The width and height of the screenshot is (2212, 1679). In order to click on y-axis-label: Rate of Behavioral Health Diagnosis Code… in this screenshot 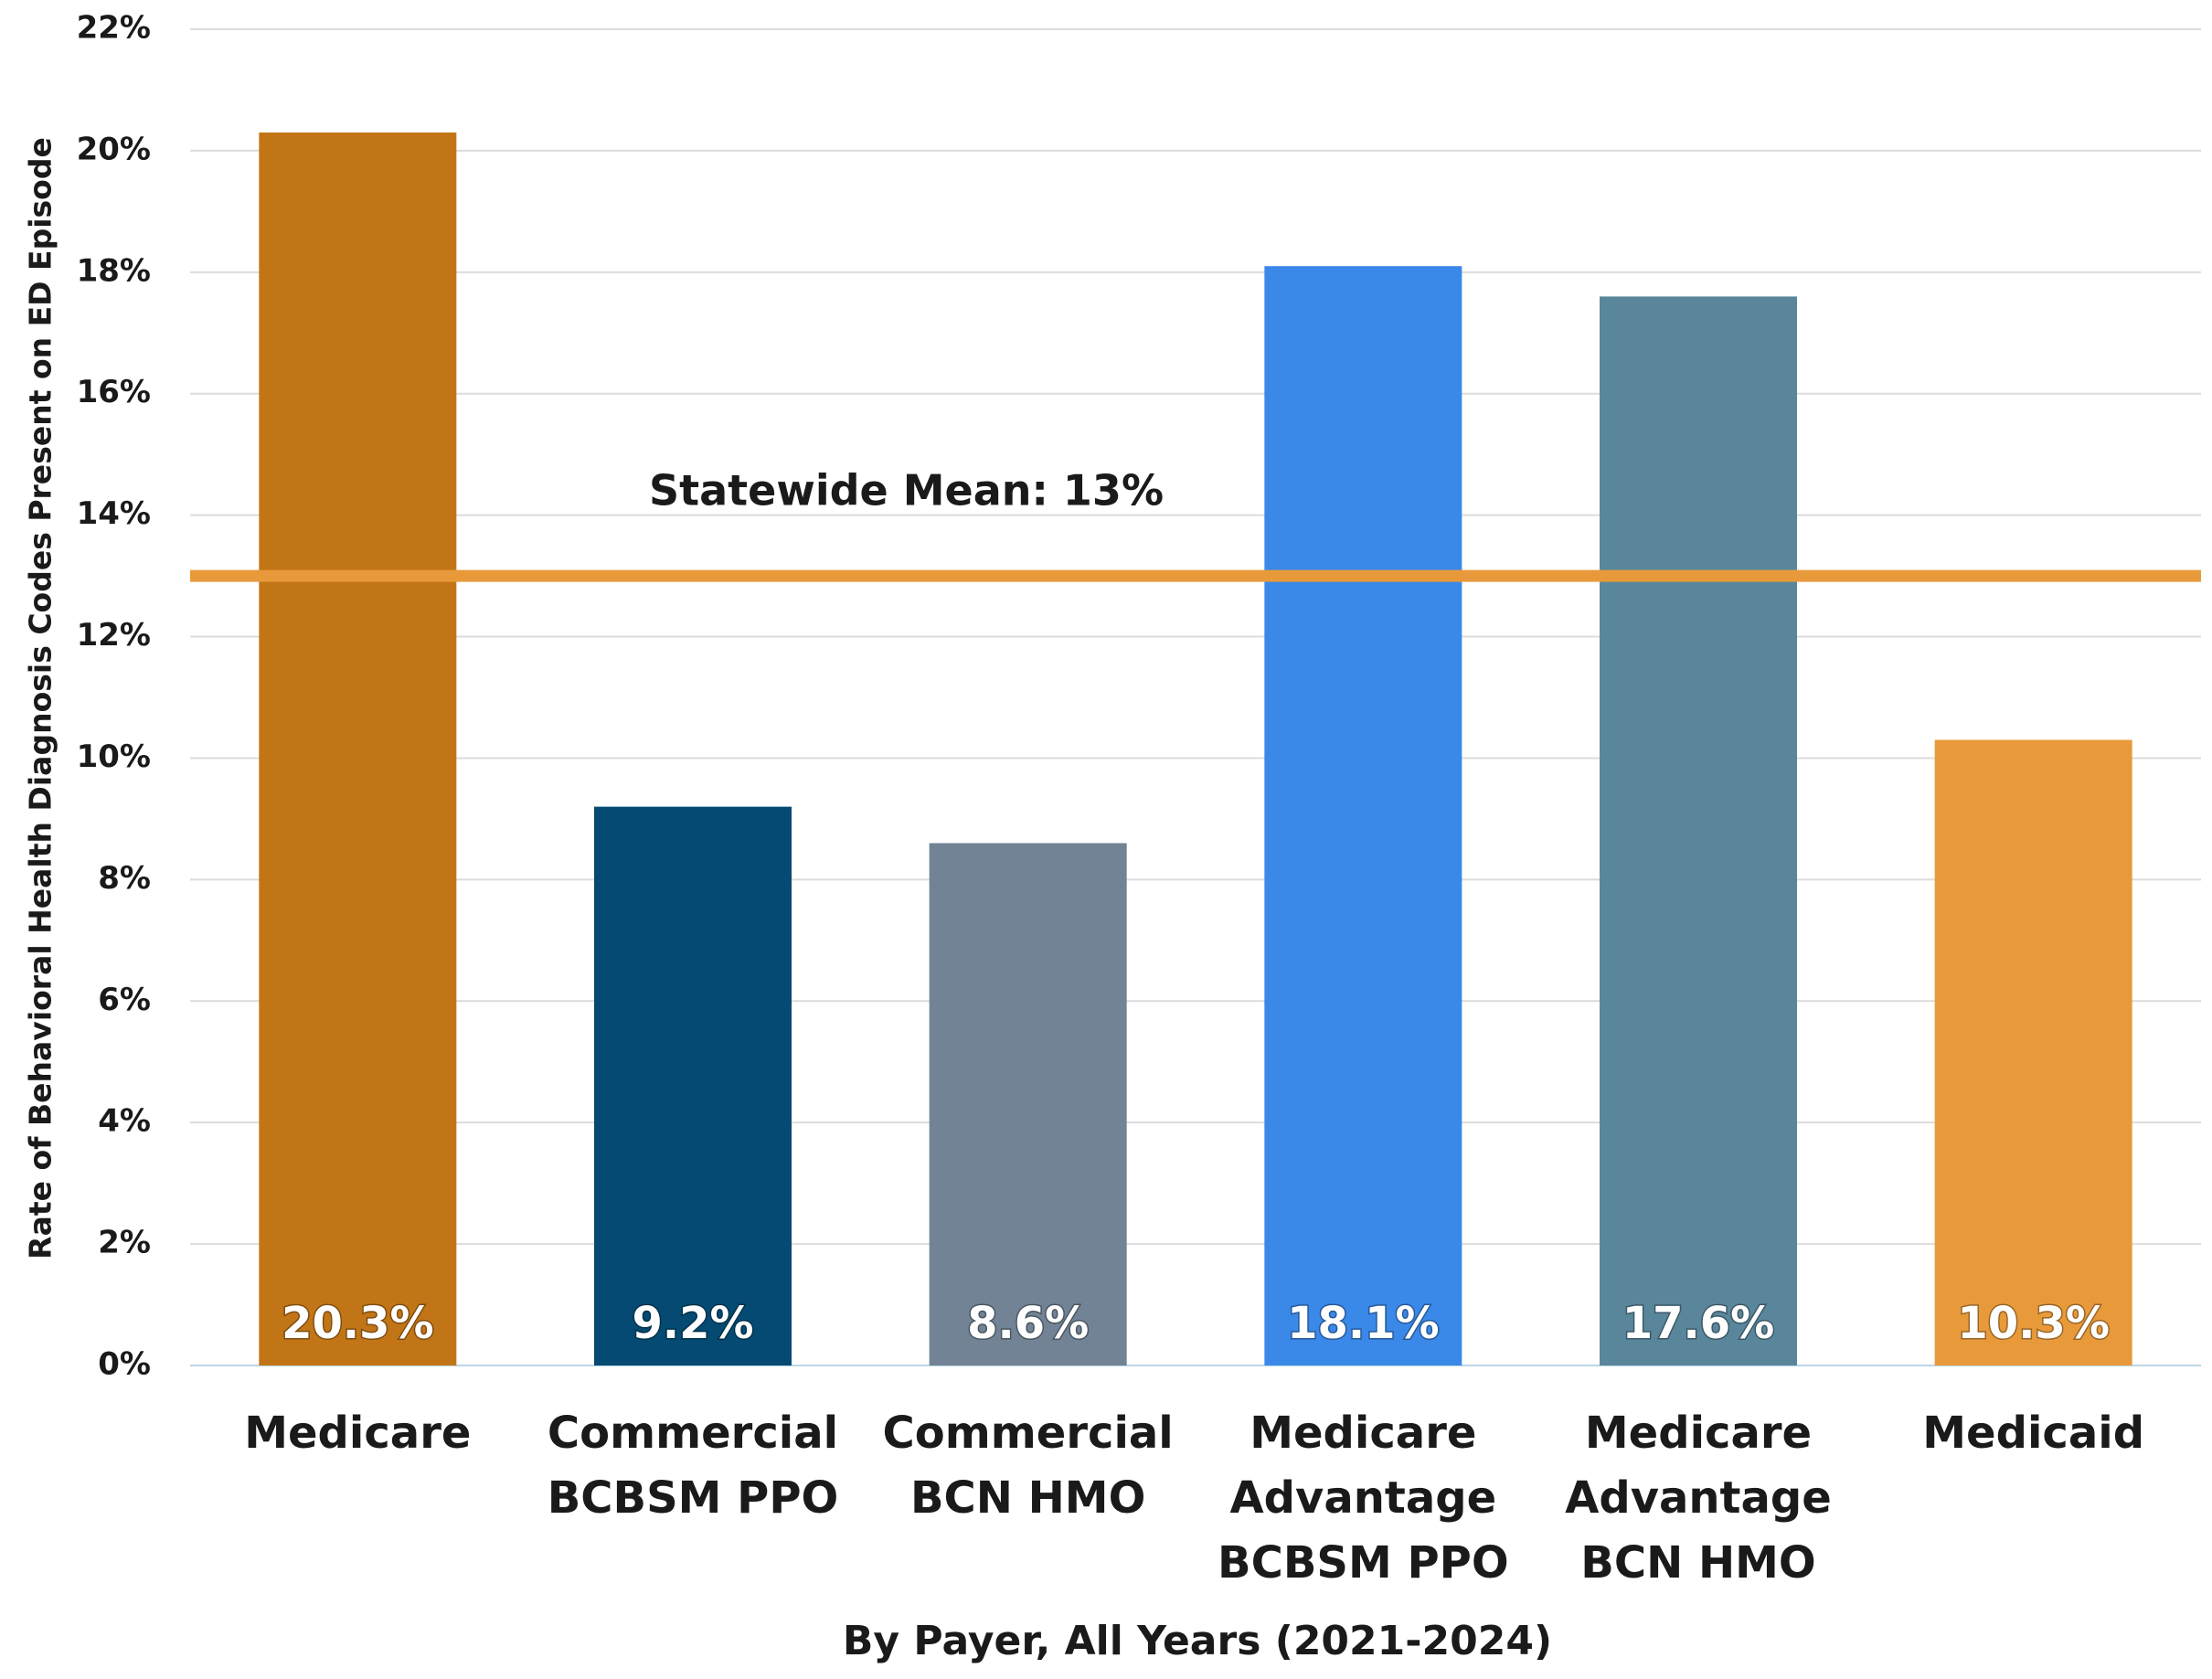, I will do `click(40, 698)`.